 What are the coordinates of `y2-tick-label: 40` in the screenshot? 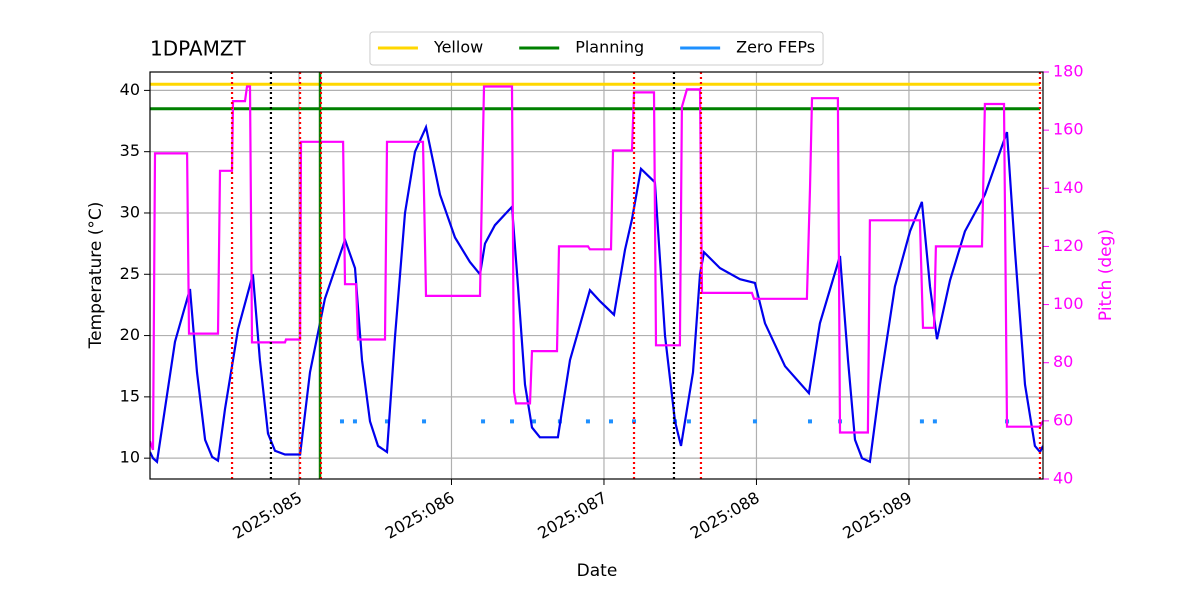 It's located at (1063, 478).